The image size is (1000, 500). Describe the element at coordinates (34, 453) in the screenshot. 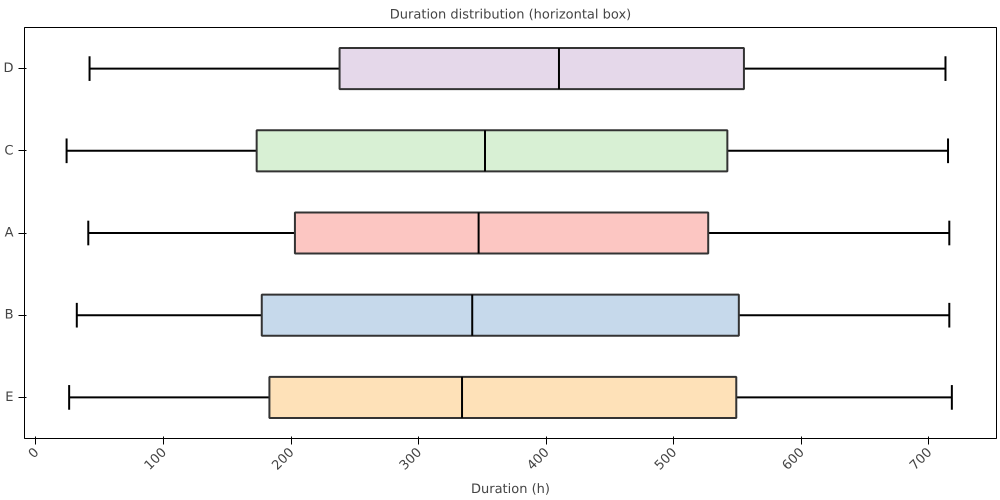

I see `x-tick-label: 0` at that location.